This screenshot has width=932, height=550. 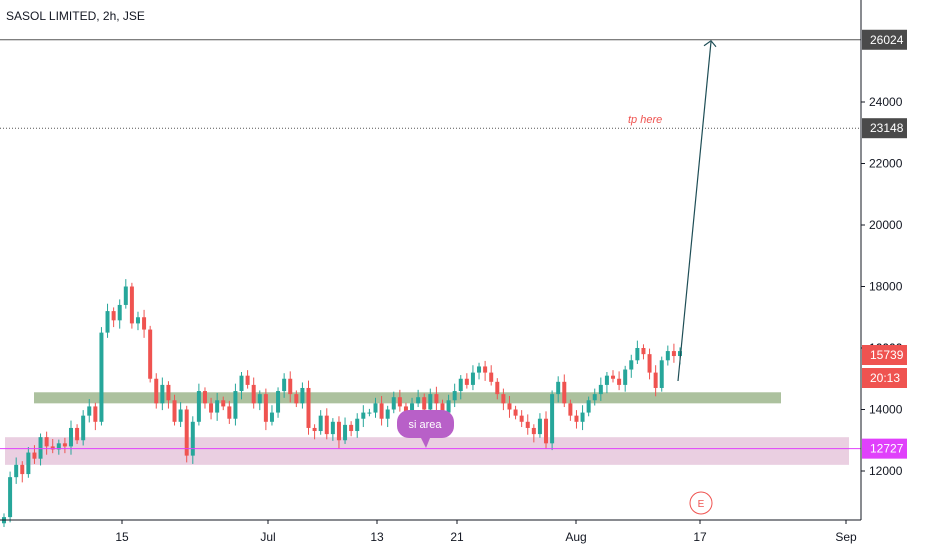 What do you see at coordinates (887, 449) in the screenshot?
I see `price-badge-label: 12727` at bounding box center [887, 449].